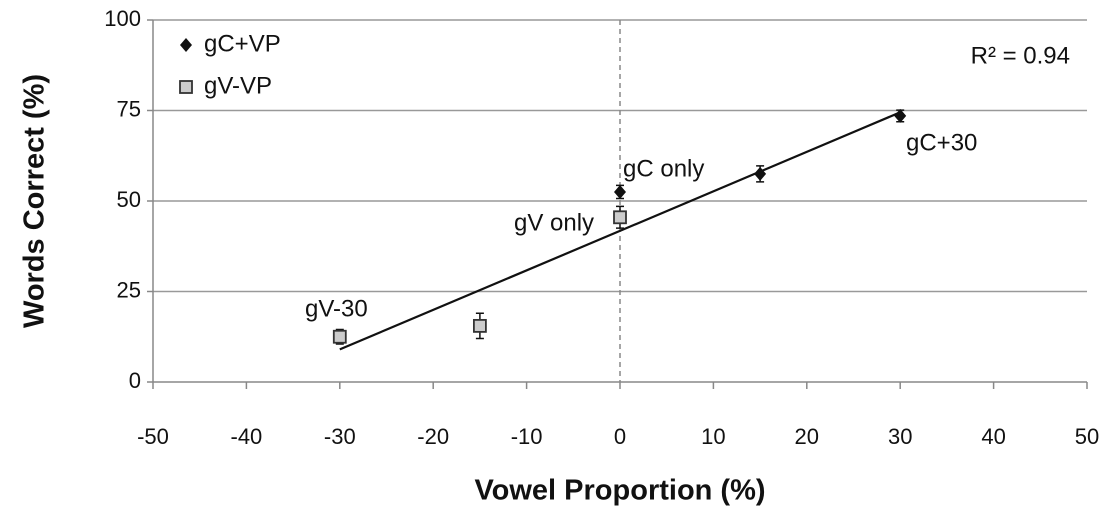 The width and height of the screenshot is (1114, 516). Describe the element at coordinates (129, 108) in the screenshot. I see `y-tick-label: 75` at that location.